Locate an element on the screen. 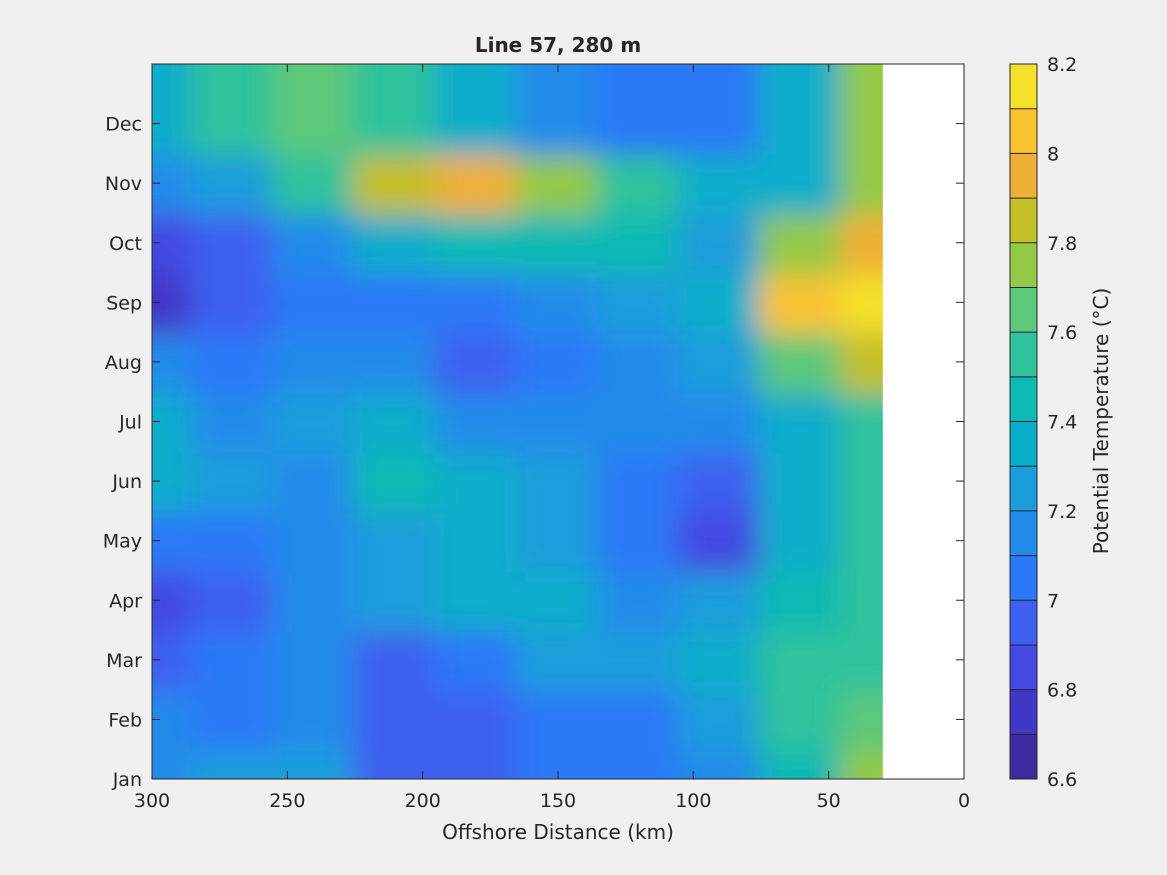 This screenshot has height=875, width=1167. colorbar-tick-label: 8.2 is located at coordinates (1062, 65).